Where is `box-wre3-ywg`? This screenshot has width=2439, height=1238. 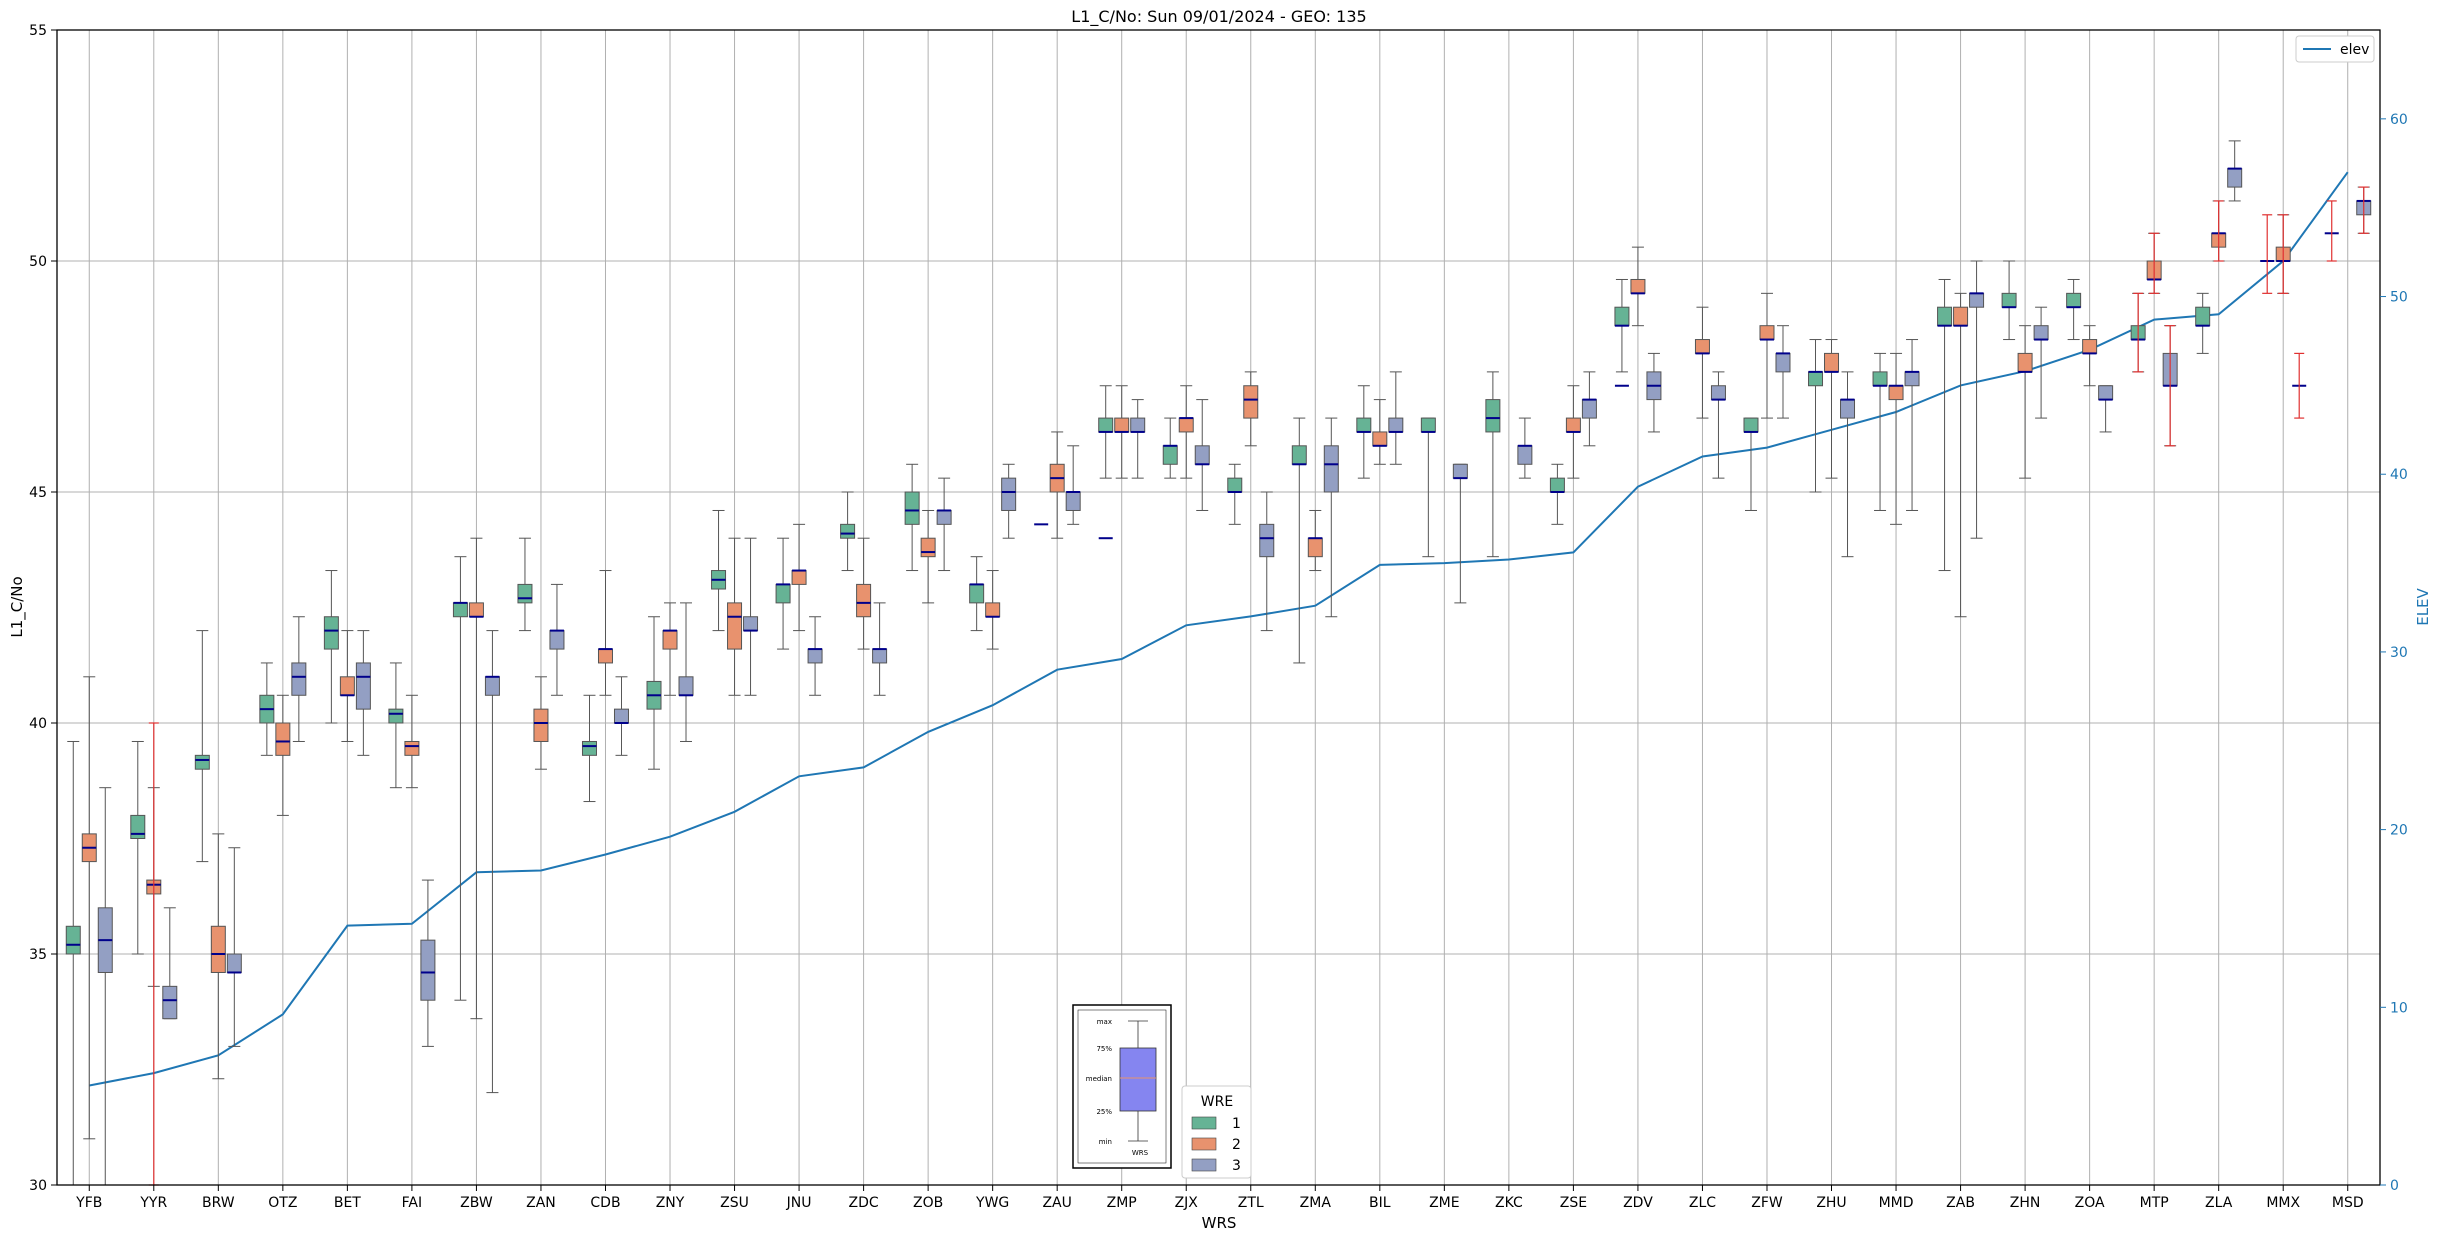
box-wre3-ywg is located at coordinates (1009, 501).